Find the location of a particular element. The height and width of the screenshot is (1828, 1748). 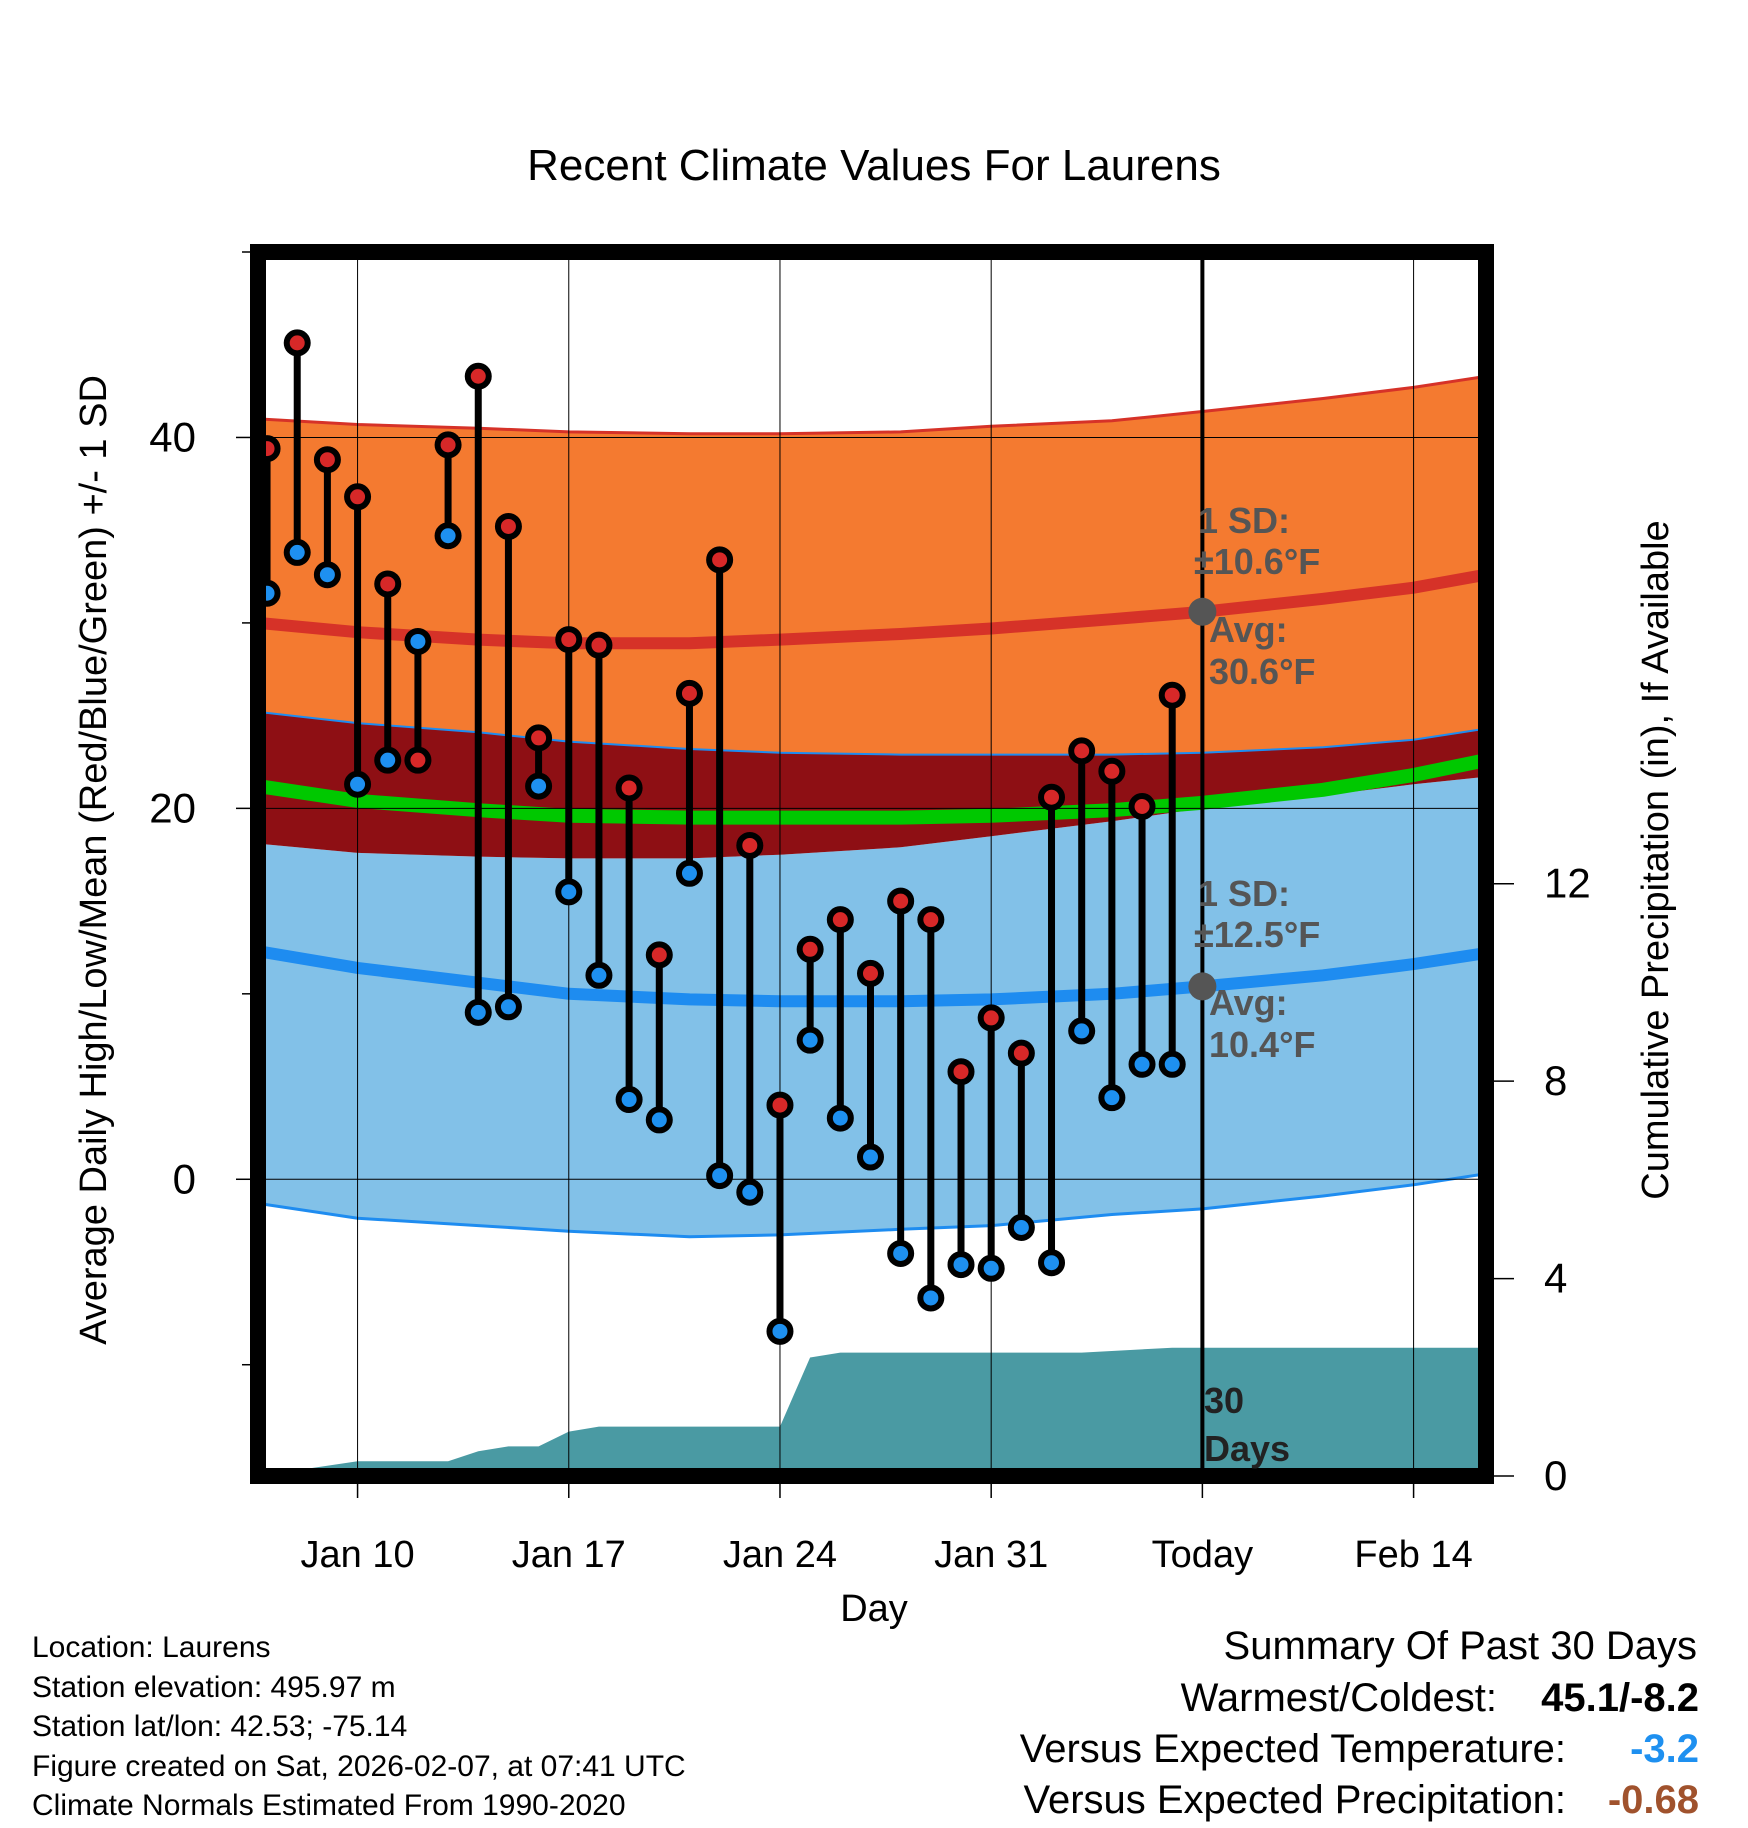

high-avg-label: Avg: is located at coordinates (1248, 629).